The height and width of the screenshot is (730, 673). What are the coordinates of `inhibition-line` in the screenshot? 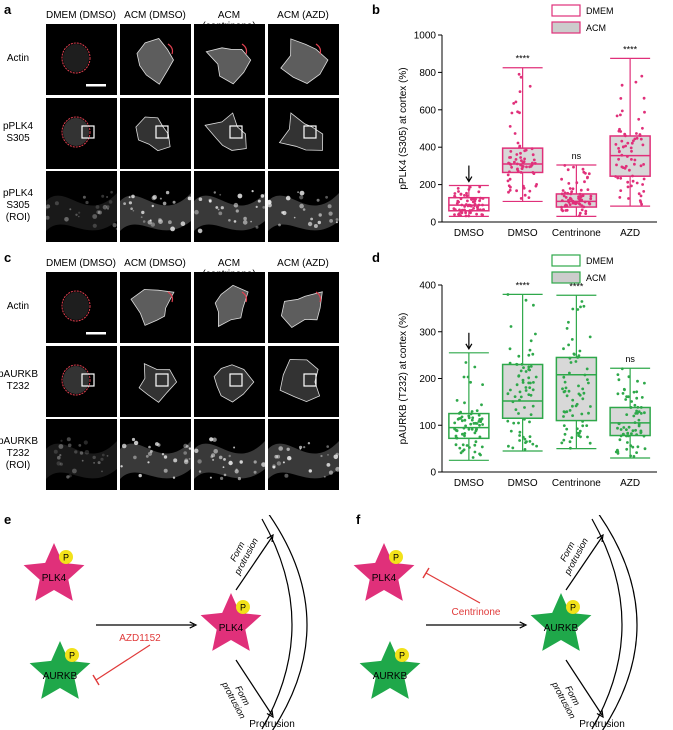 It's located at (453, 588).